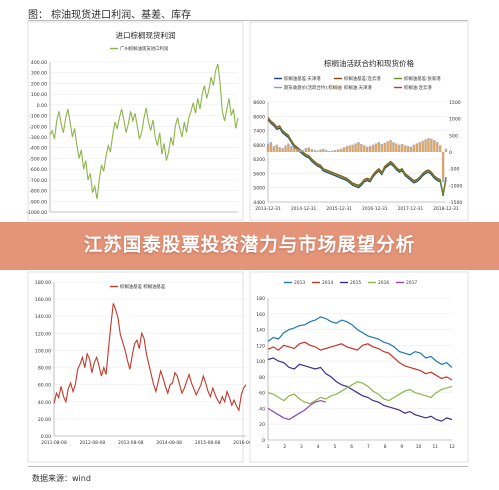 This screenshot has height=490, width=499. What do you see at coordinates (146, 35) in the screenshot?
I see `chart-title-import-profit: 进口棕榈现货利润` at bounding box center [146, 35].